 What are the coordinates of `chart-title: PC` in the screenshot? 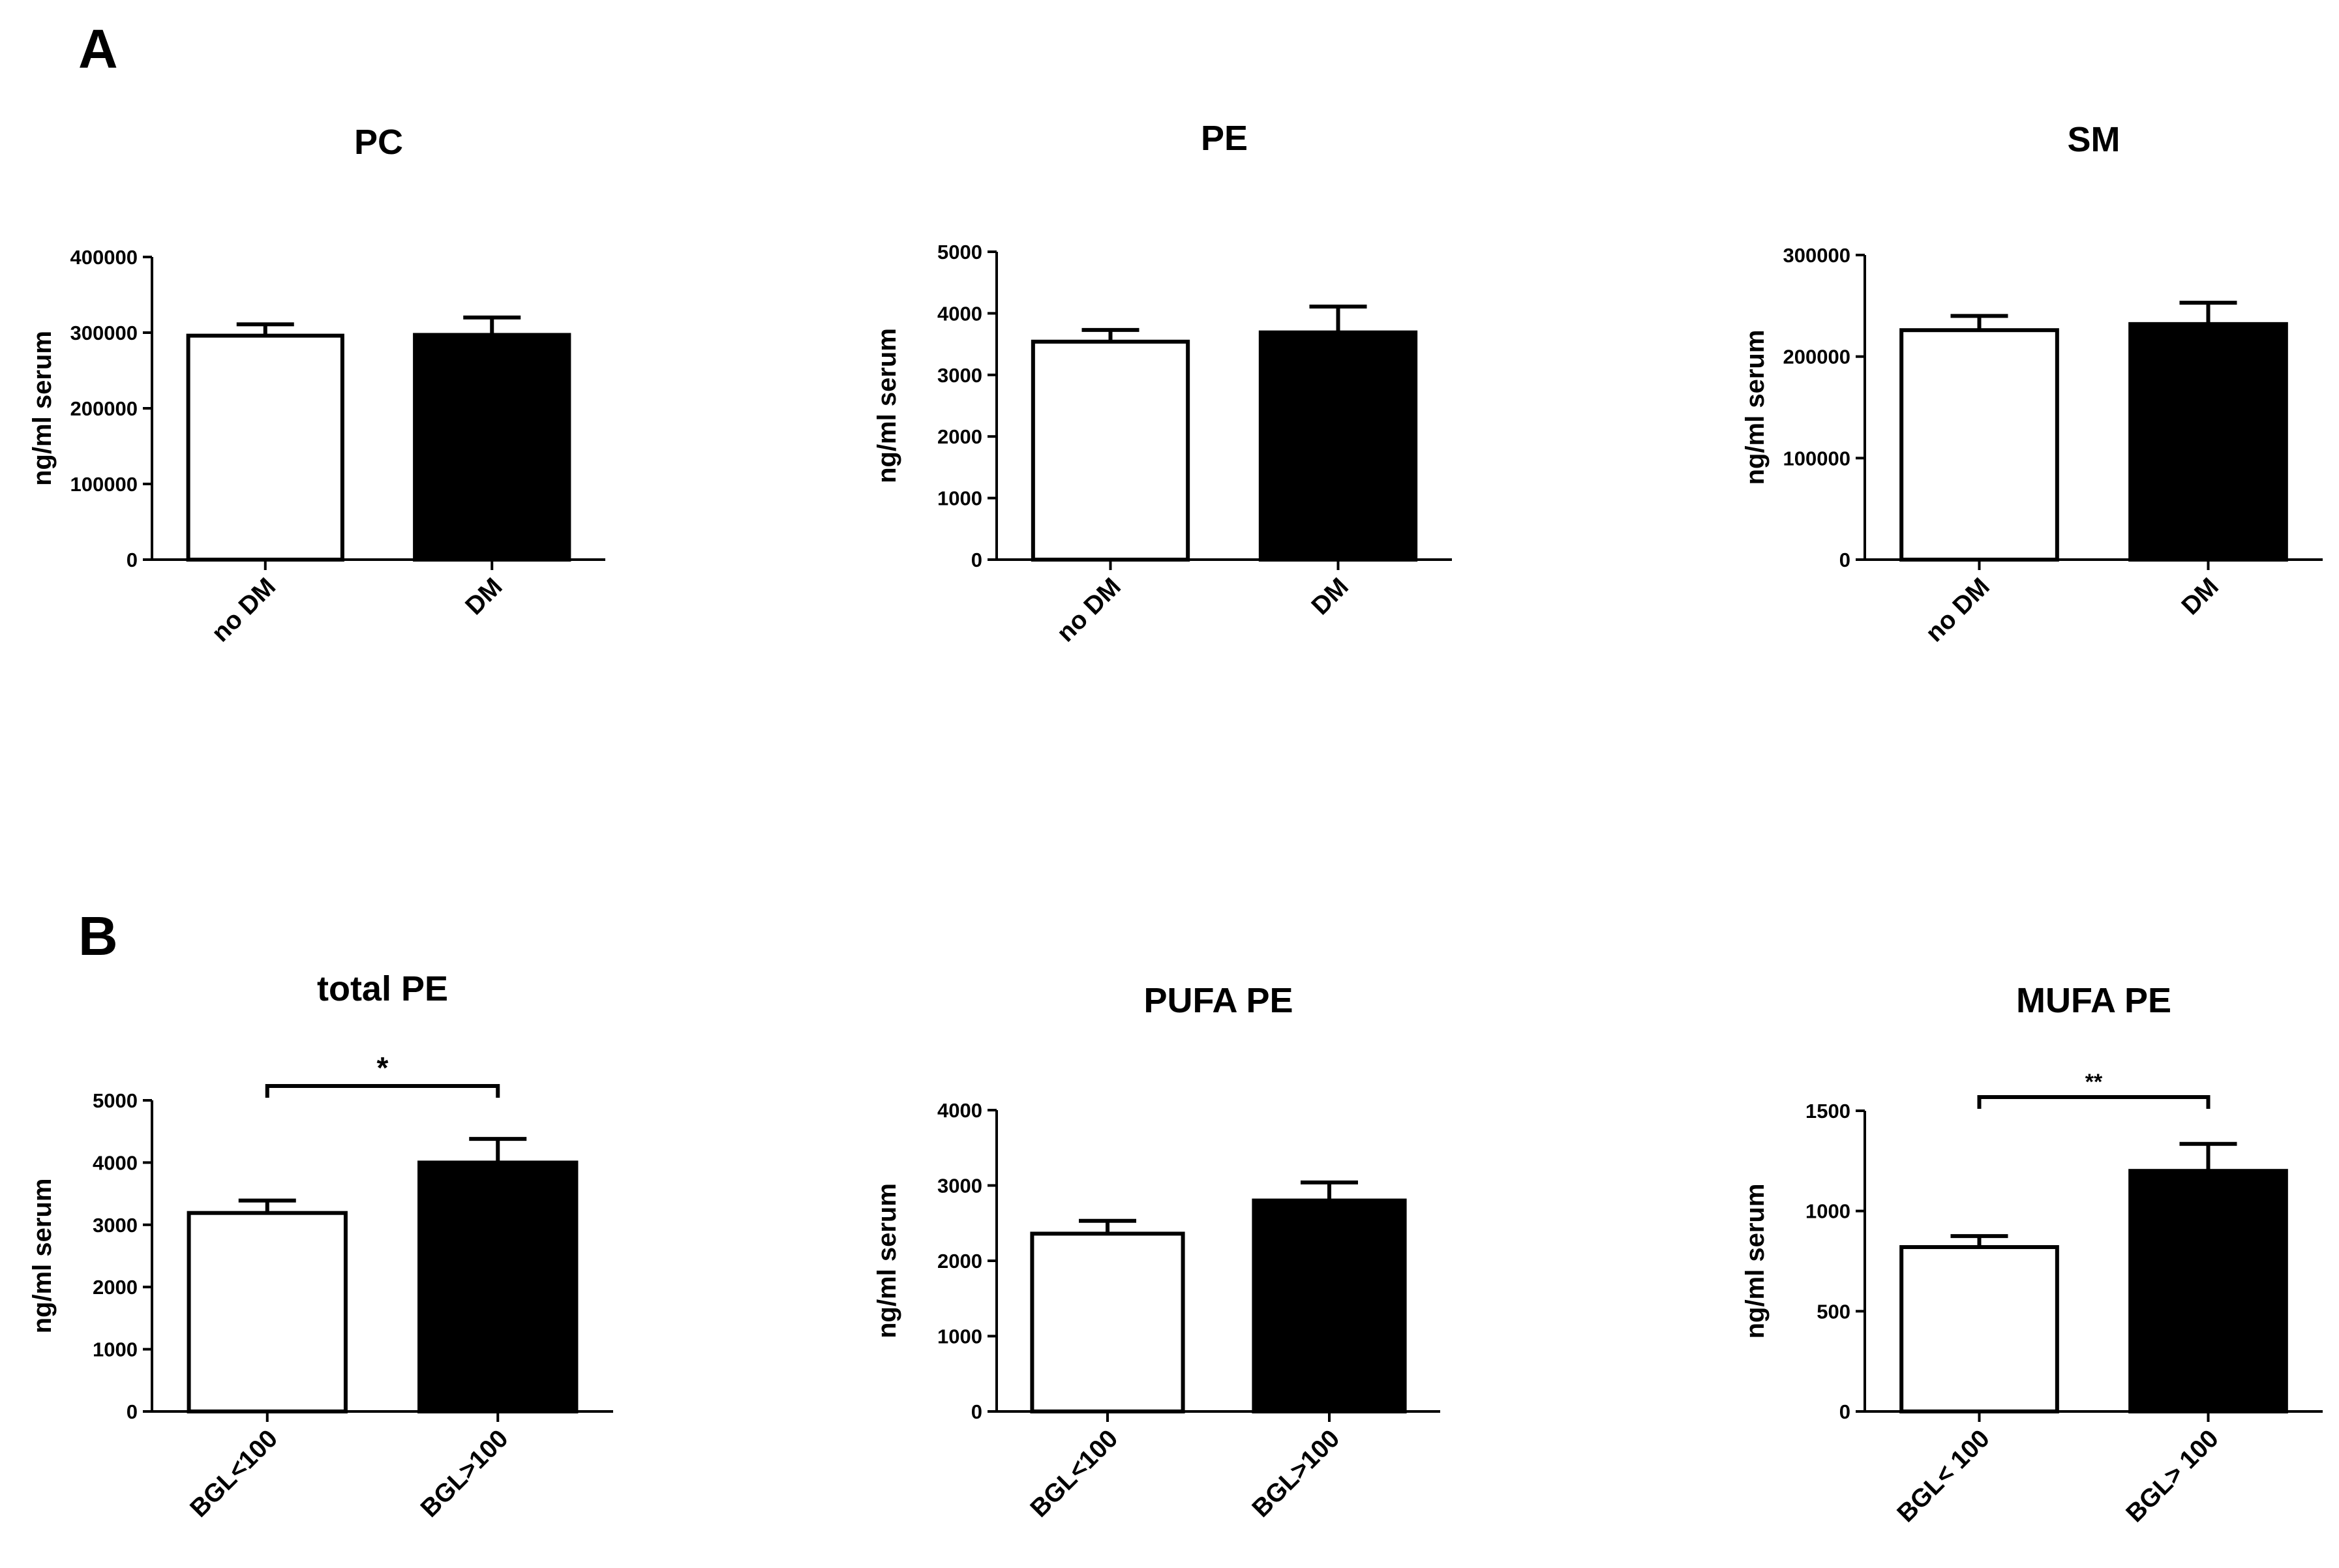 It's located at (378, 142).